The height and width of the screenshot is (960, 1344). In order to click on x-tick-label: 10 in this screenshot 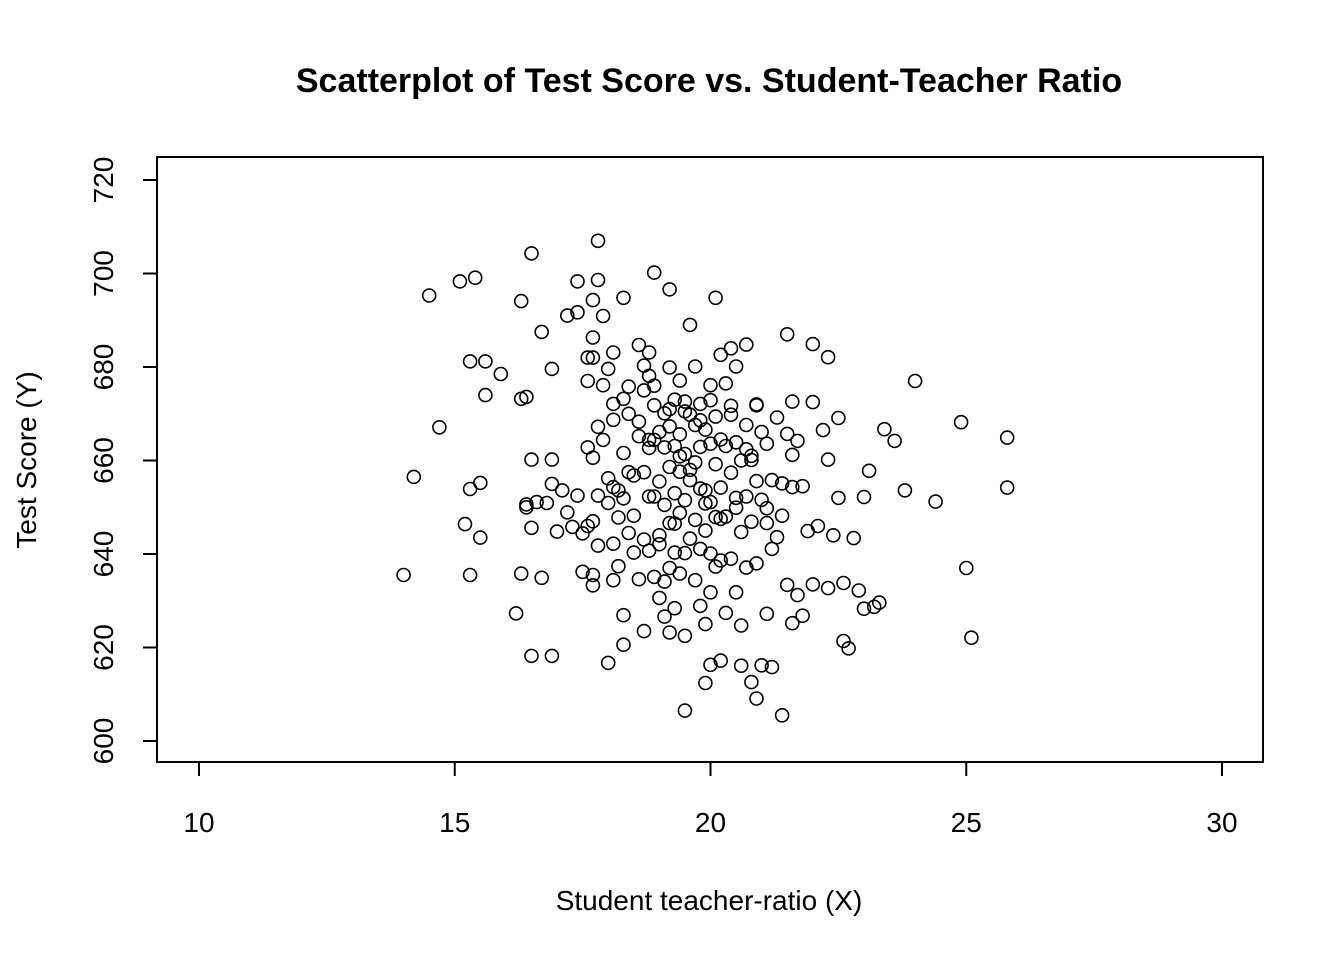, I will do `click(198, 822)`.